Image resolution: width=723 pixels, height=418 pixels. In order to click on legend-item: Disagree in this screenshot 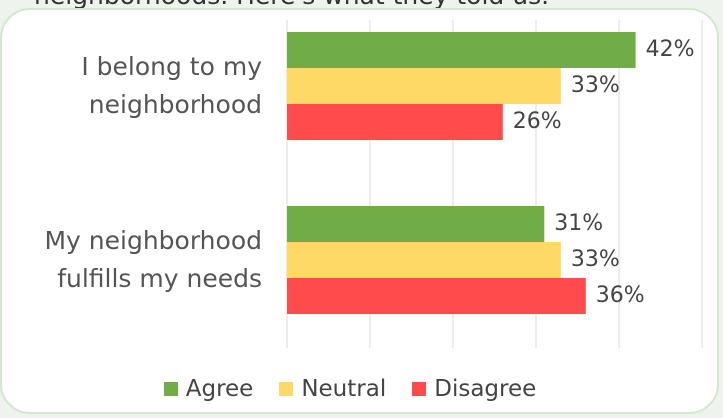, I will do `click(474, 389)`.